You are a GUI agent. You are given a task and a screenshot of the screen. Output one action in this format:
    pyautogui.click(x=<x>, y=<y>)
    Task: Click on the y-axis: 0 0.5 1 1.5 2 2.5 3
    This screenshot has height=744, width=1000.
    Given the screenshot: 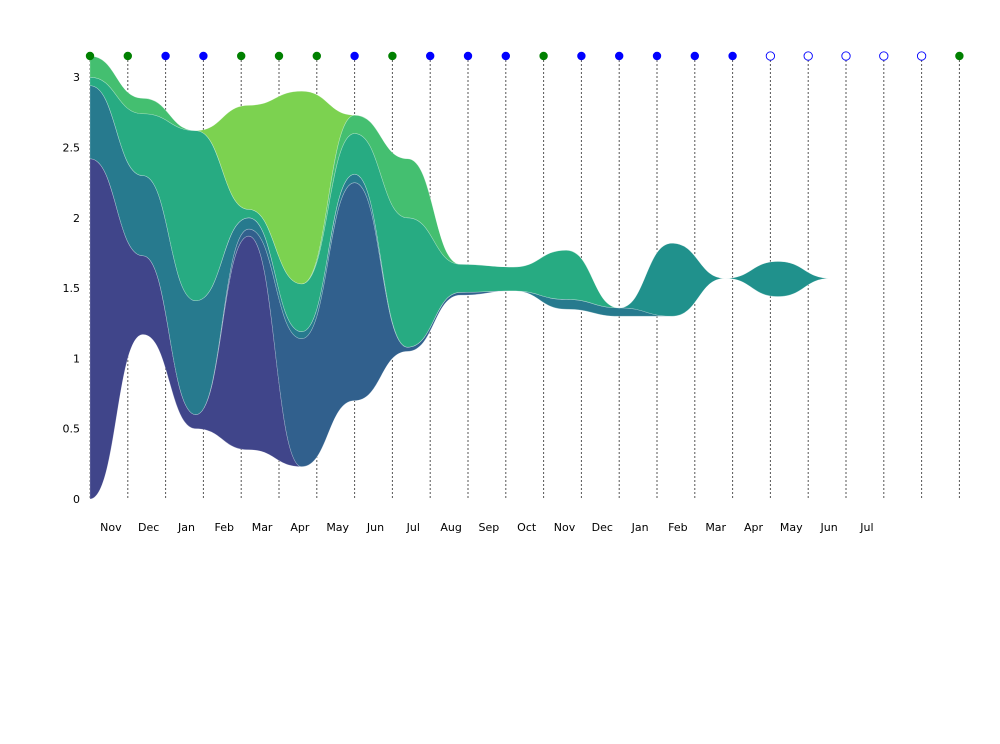 What is the action you would take?
    pyautogui.click(x=72, y=288)
    